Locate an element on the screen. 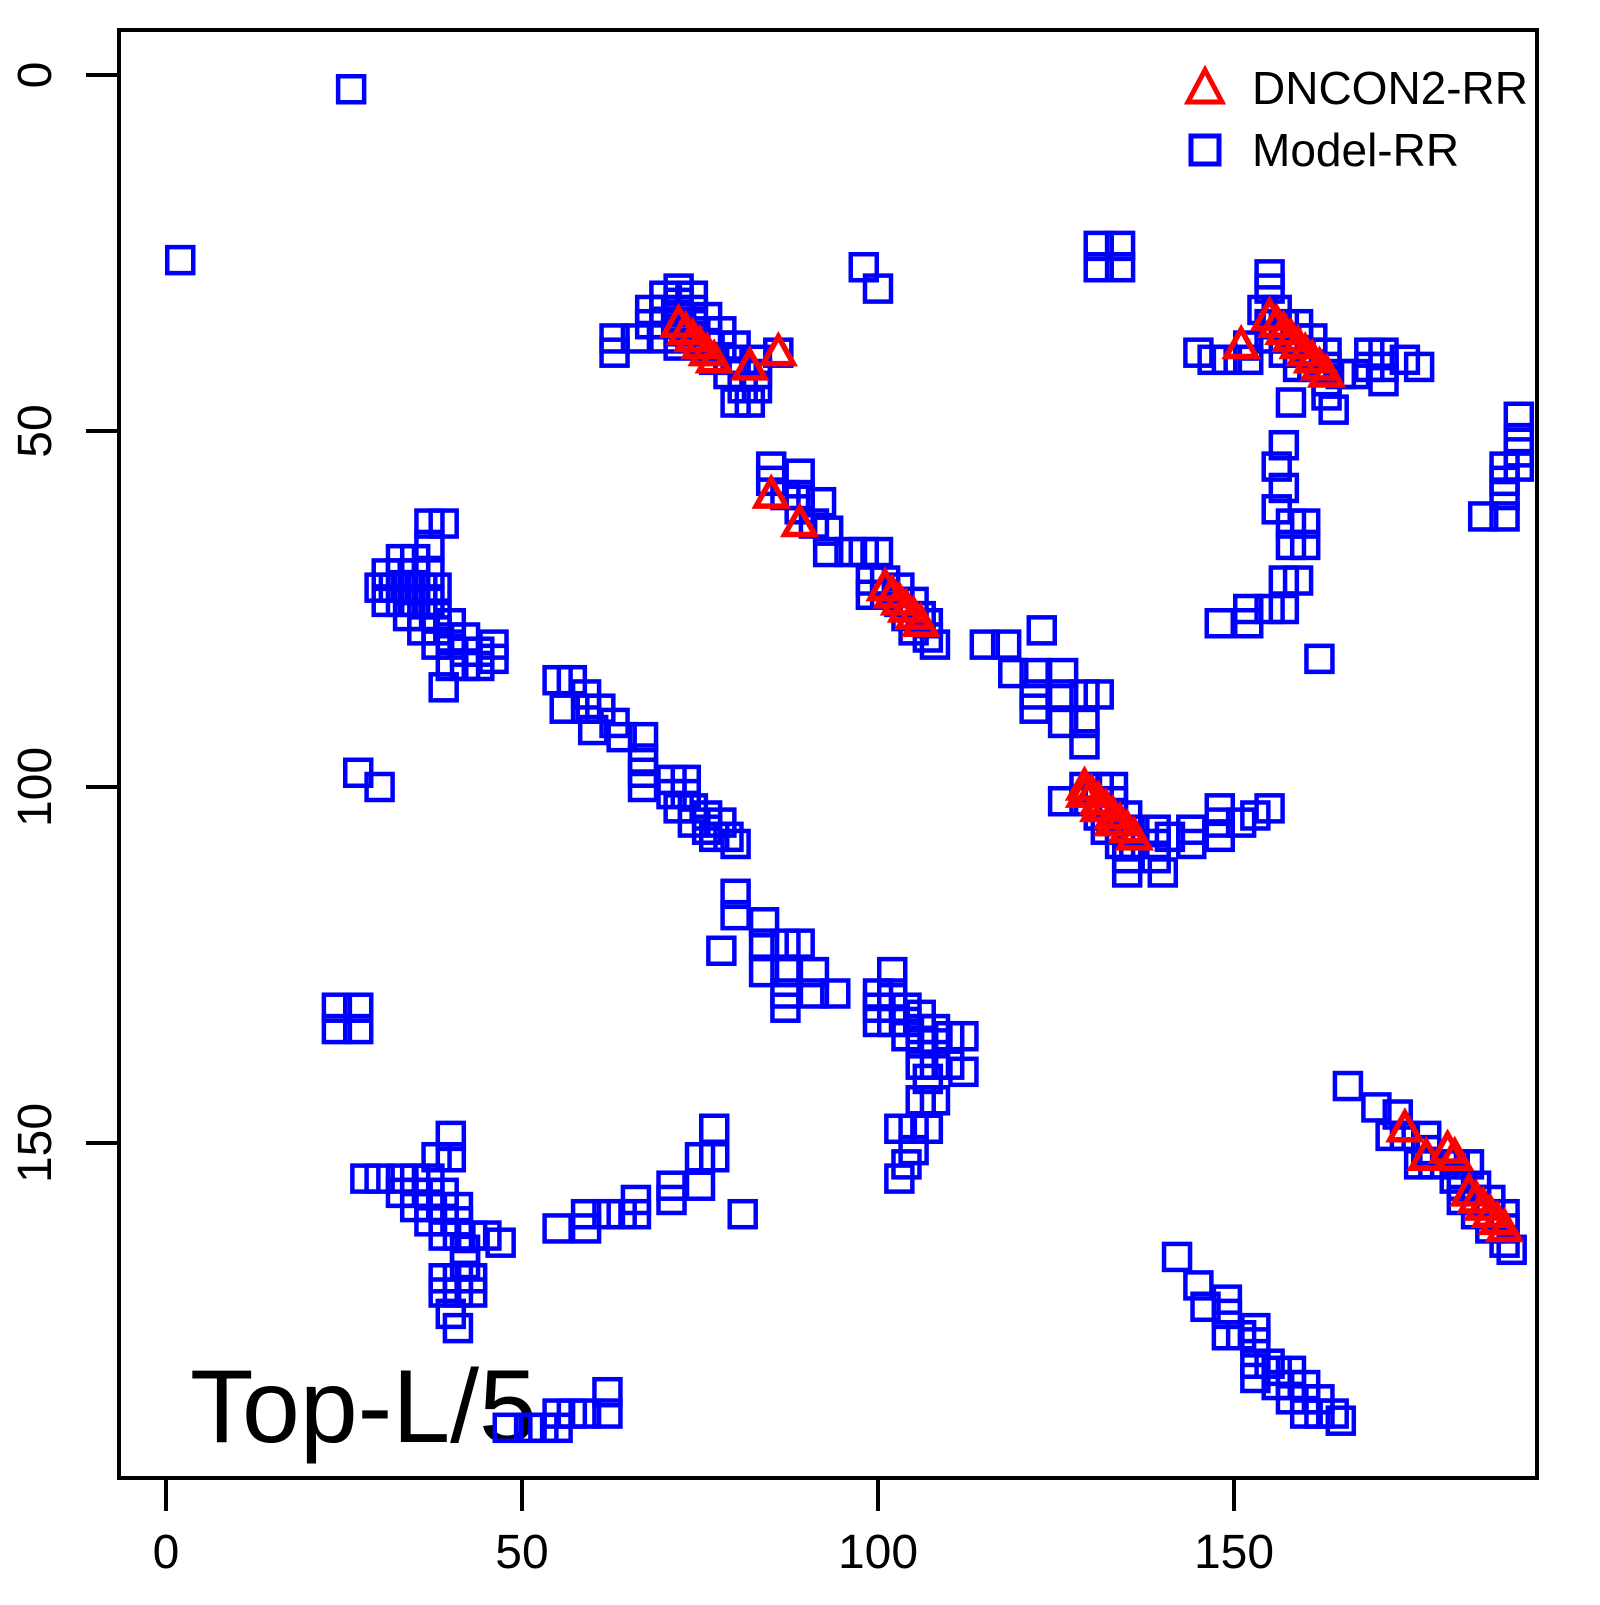 Image resolution: width=1600 pixels, height=1605 pixels. legend-model-label: Model-RR is located at coordinates (1355, 150).